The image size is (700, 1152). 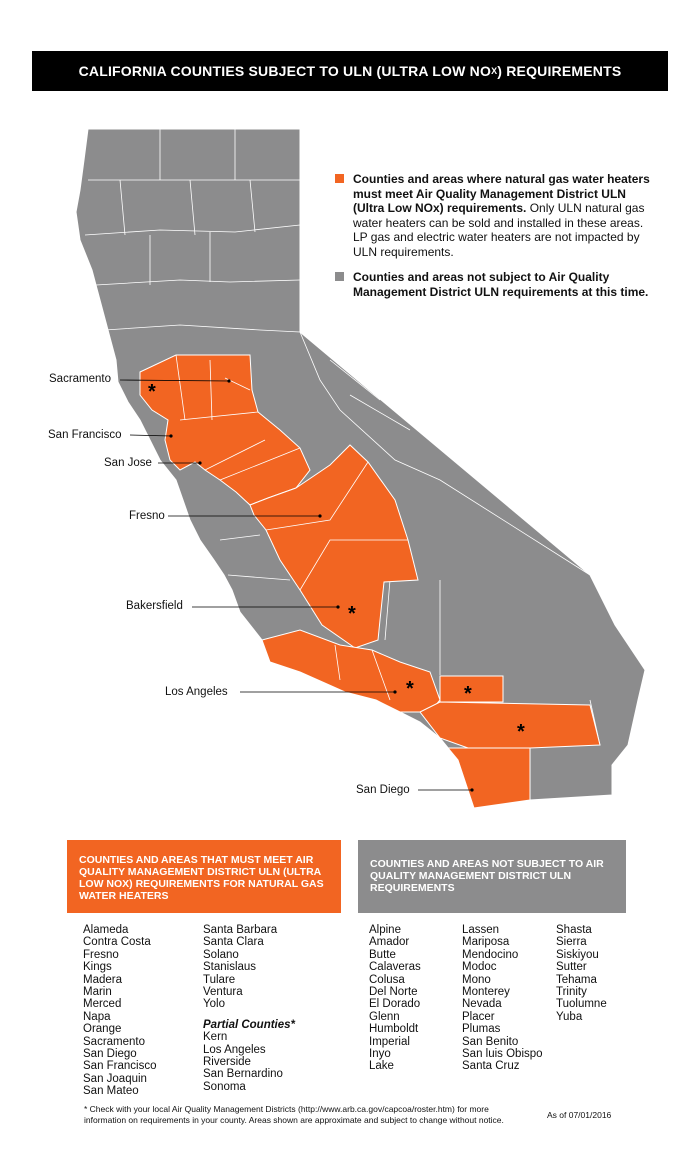 What do you see at coordinates (478, 1016) in the screenshot?
I see `county-list-item: Placer` at bounding box center [478, 1016].